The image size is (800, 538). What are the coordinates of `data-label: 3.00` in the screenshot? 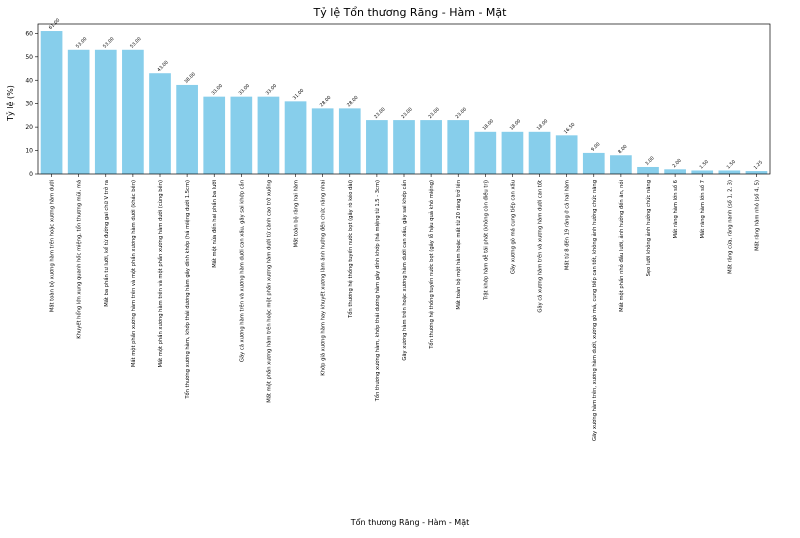 It's located at (650, 161).